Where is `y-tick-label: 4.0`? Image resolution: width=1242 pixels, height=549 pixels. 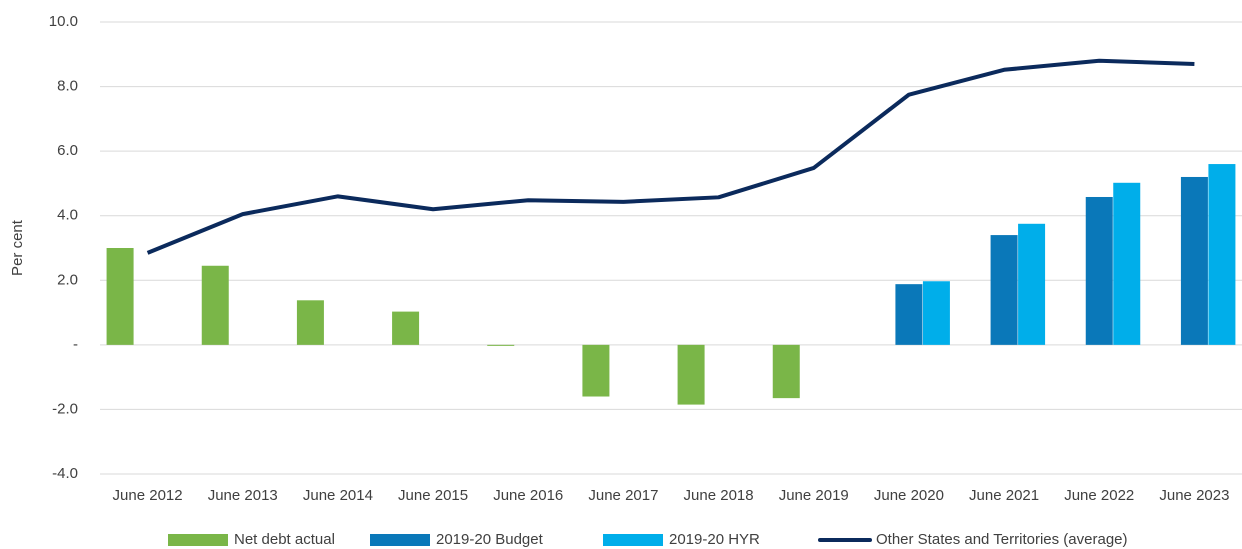
y-tick-label: 4.0 is located at coordinates (67, 215).